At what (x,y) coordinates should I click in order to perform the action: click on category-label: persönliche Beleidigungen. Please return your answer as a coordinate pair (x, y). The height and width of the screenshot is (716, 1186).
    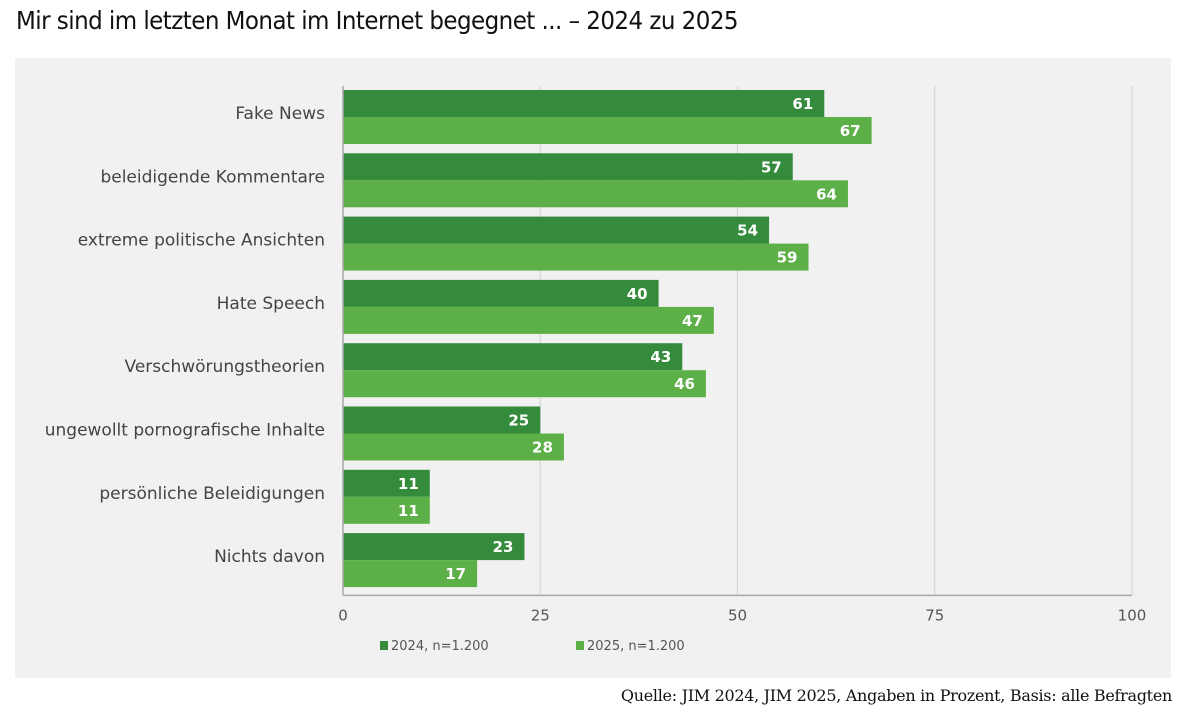
    Looking at the image, I should click on (212, 494).